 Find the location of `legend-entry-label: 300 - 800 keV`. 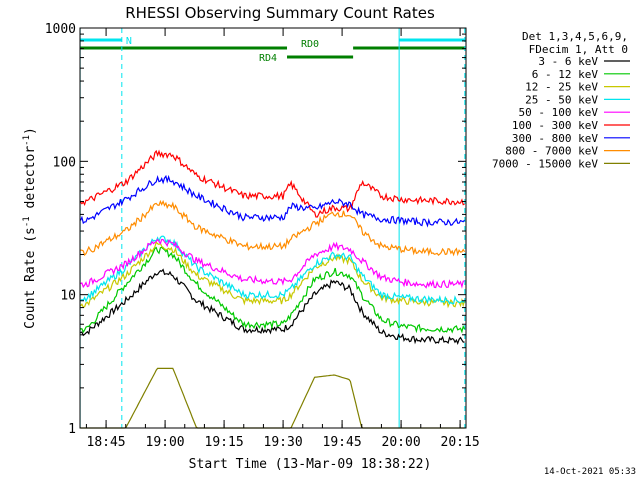

legend-entry-label: 300 - 800 keV is located at coordinates (555, 138).